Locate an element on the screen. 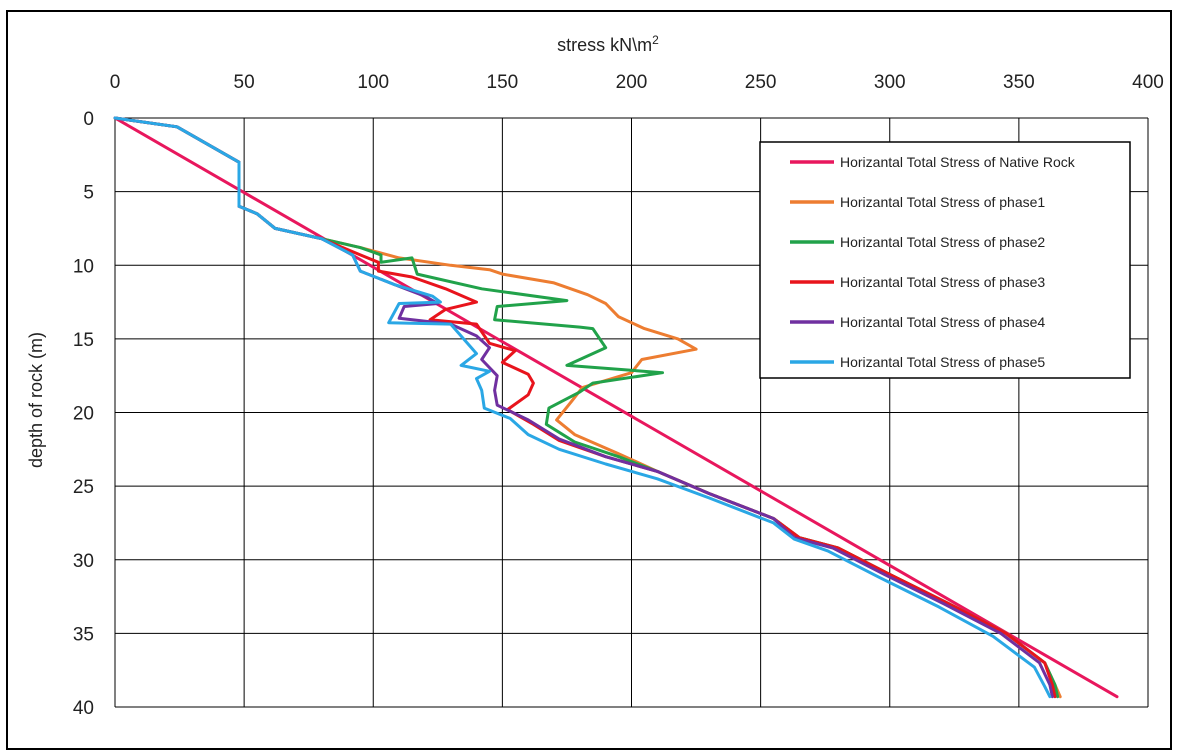 The height and width of the screenshot is (750, 1182). x-tick-label: 350 is located at coordinates (1019, 82).